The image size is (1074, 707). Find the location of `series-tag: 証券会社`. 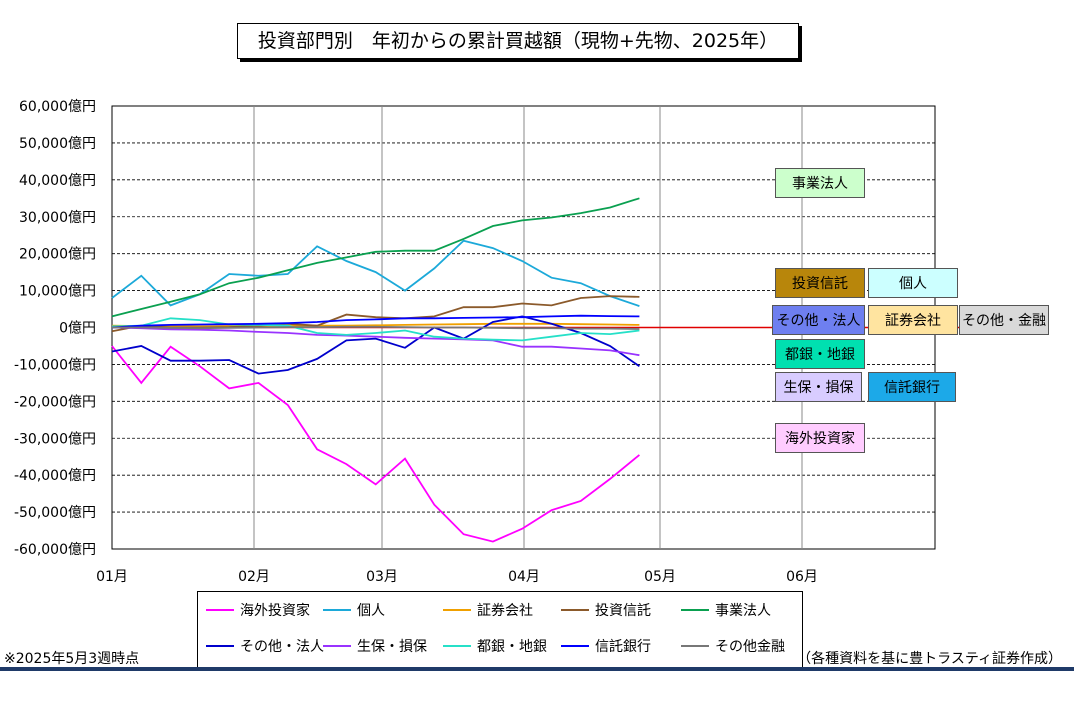

series-tag: 証券会社 is located at coordinates (913, 320).